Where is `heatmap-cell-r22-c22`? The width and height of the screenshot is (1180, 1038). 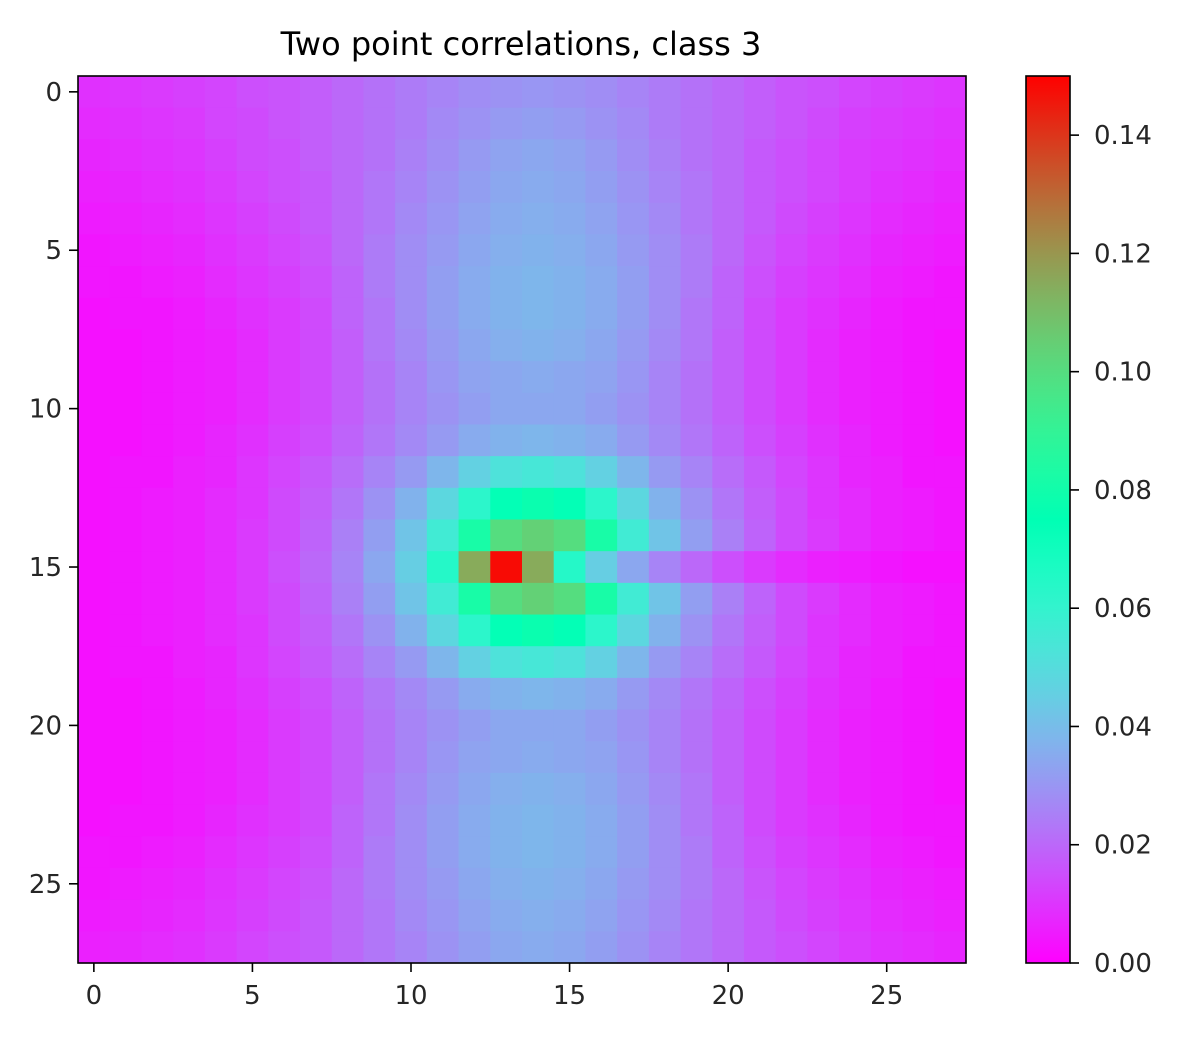 heatmap-cell-r22-c22 is located at coordinates (792, 789).